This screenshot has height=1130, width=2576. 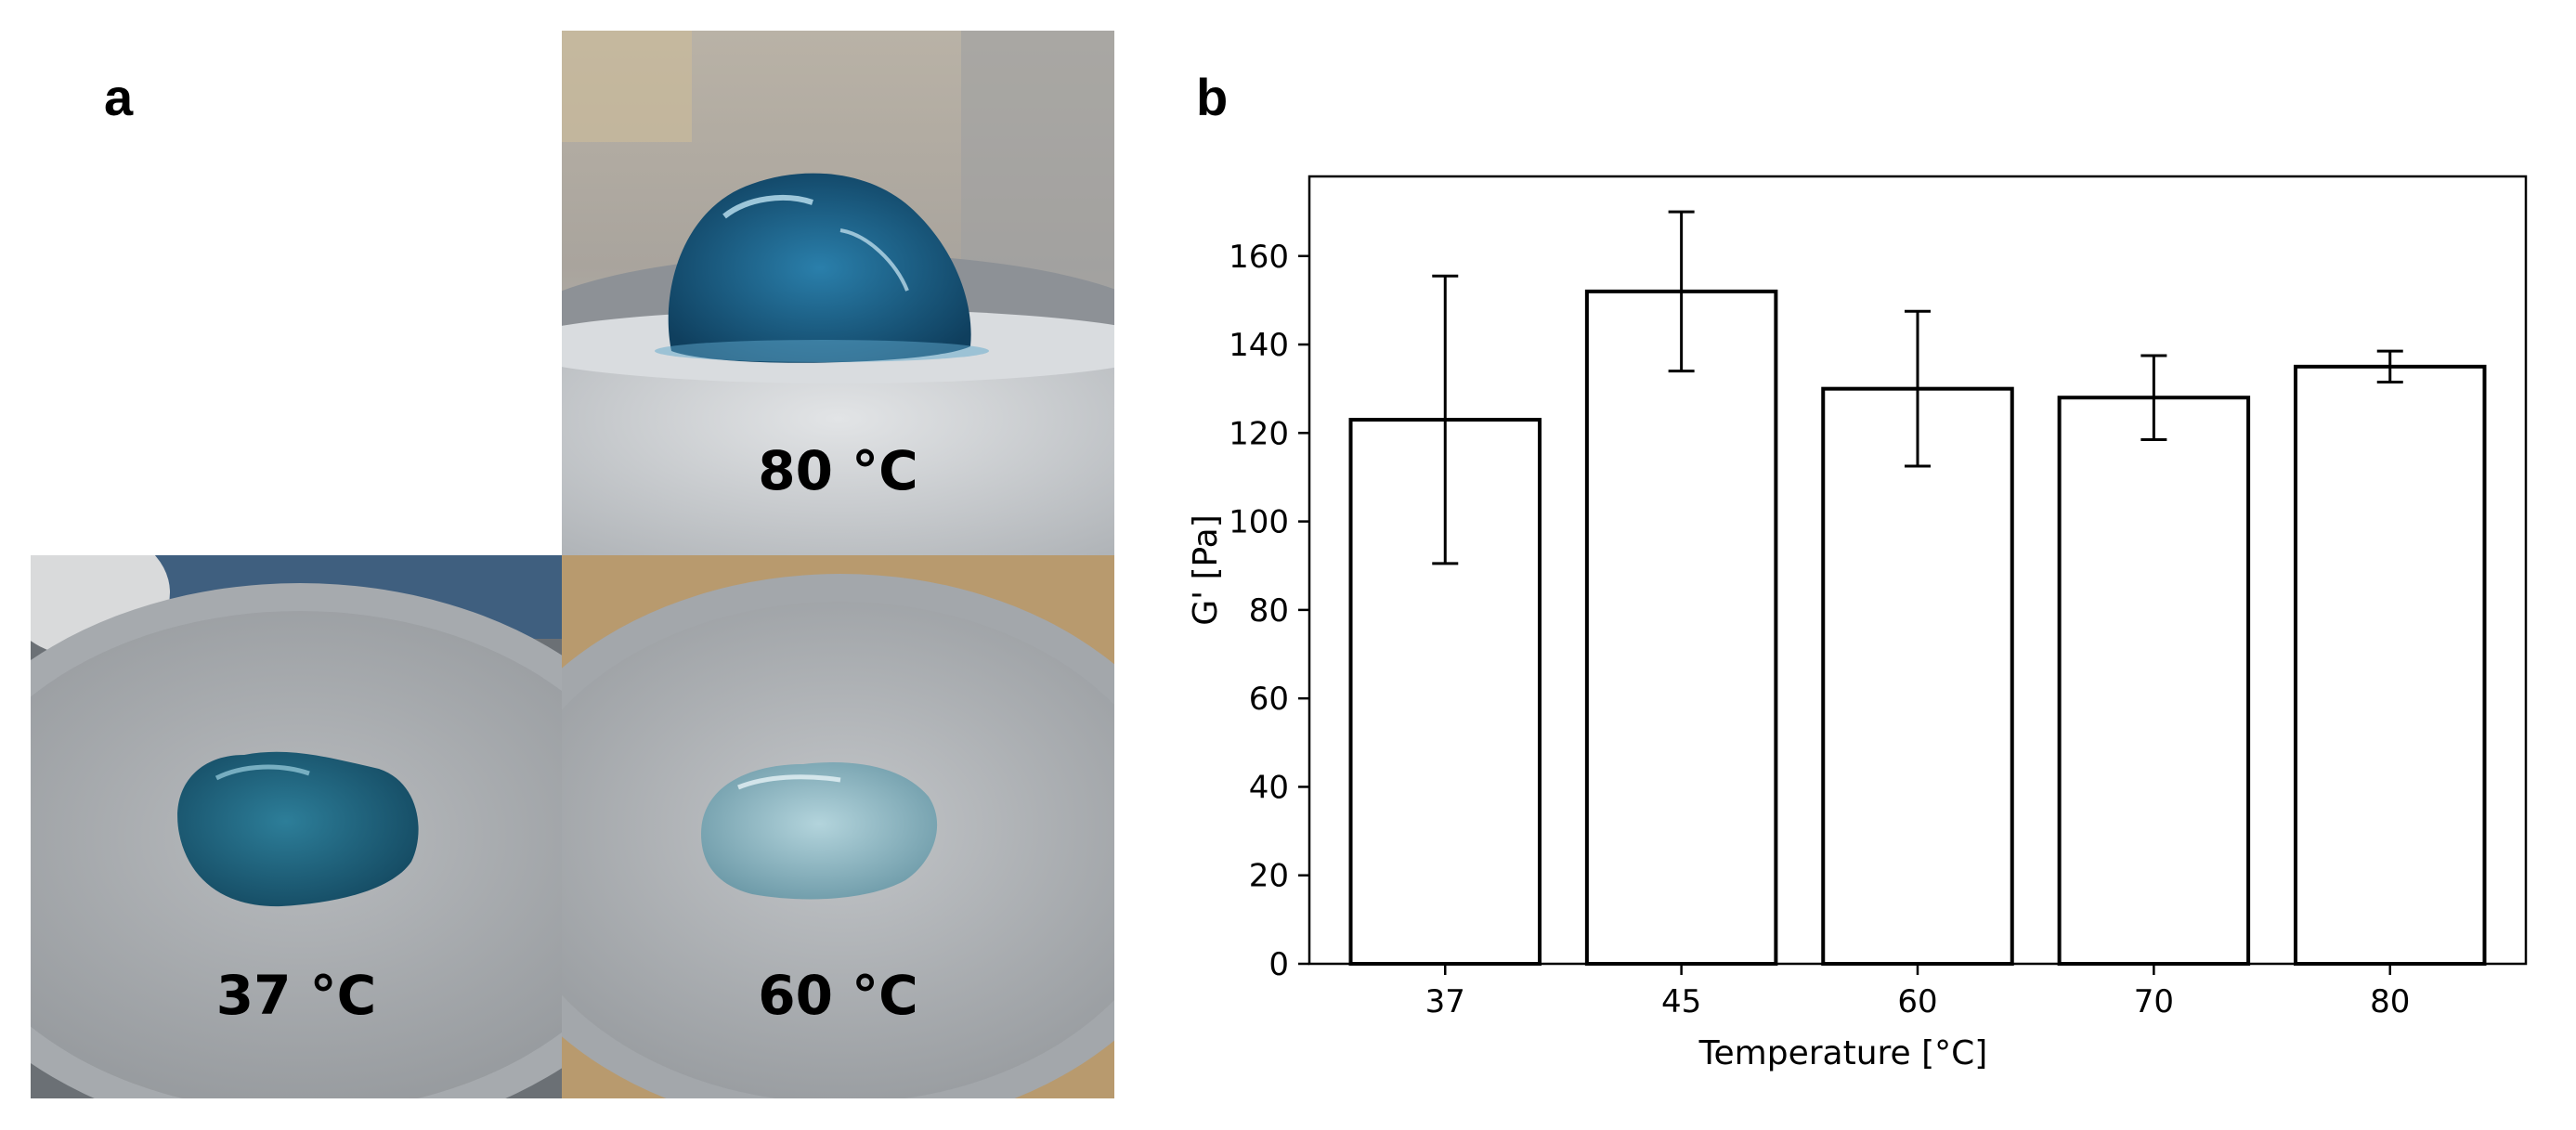 I want to click on photo-37c-image, so click(x=296, y=826).